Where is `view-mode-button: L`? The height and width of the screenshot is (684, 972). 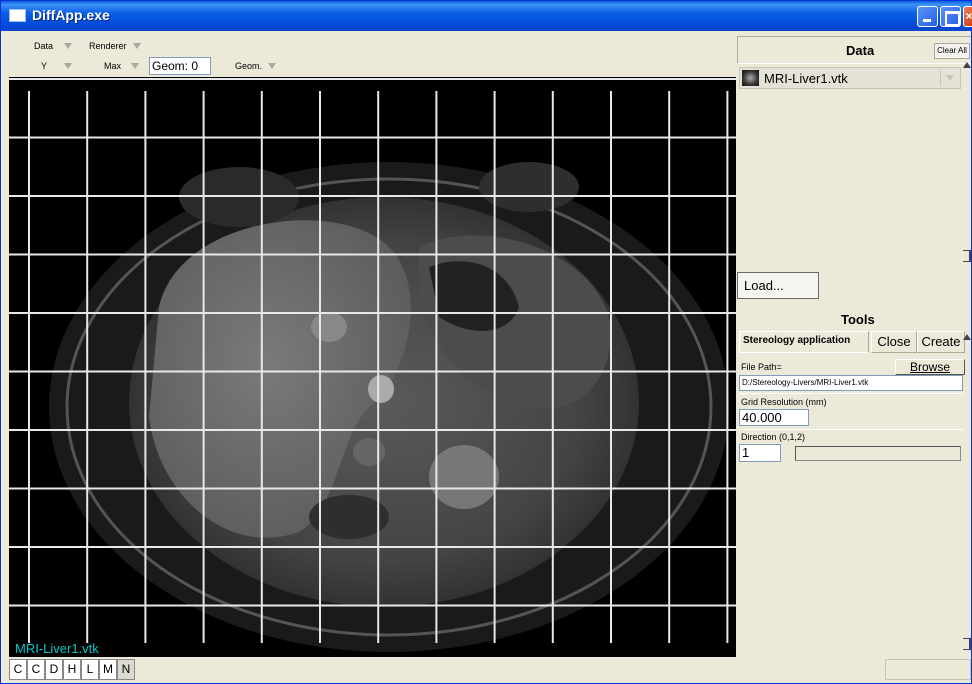
view-mode-button: L is located at coordinates (90, 669).